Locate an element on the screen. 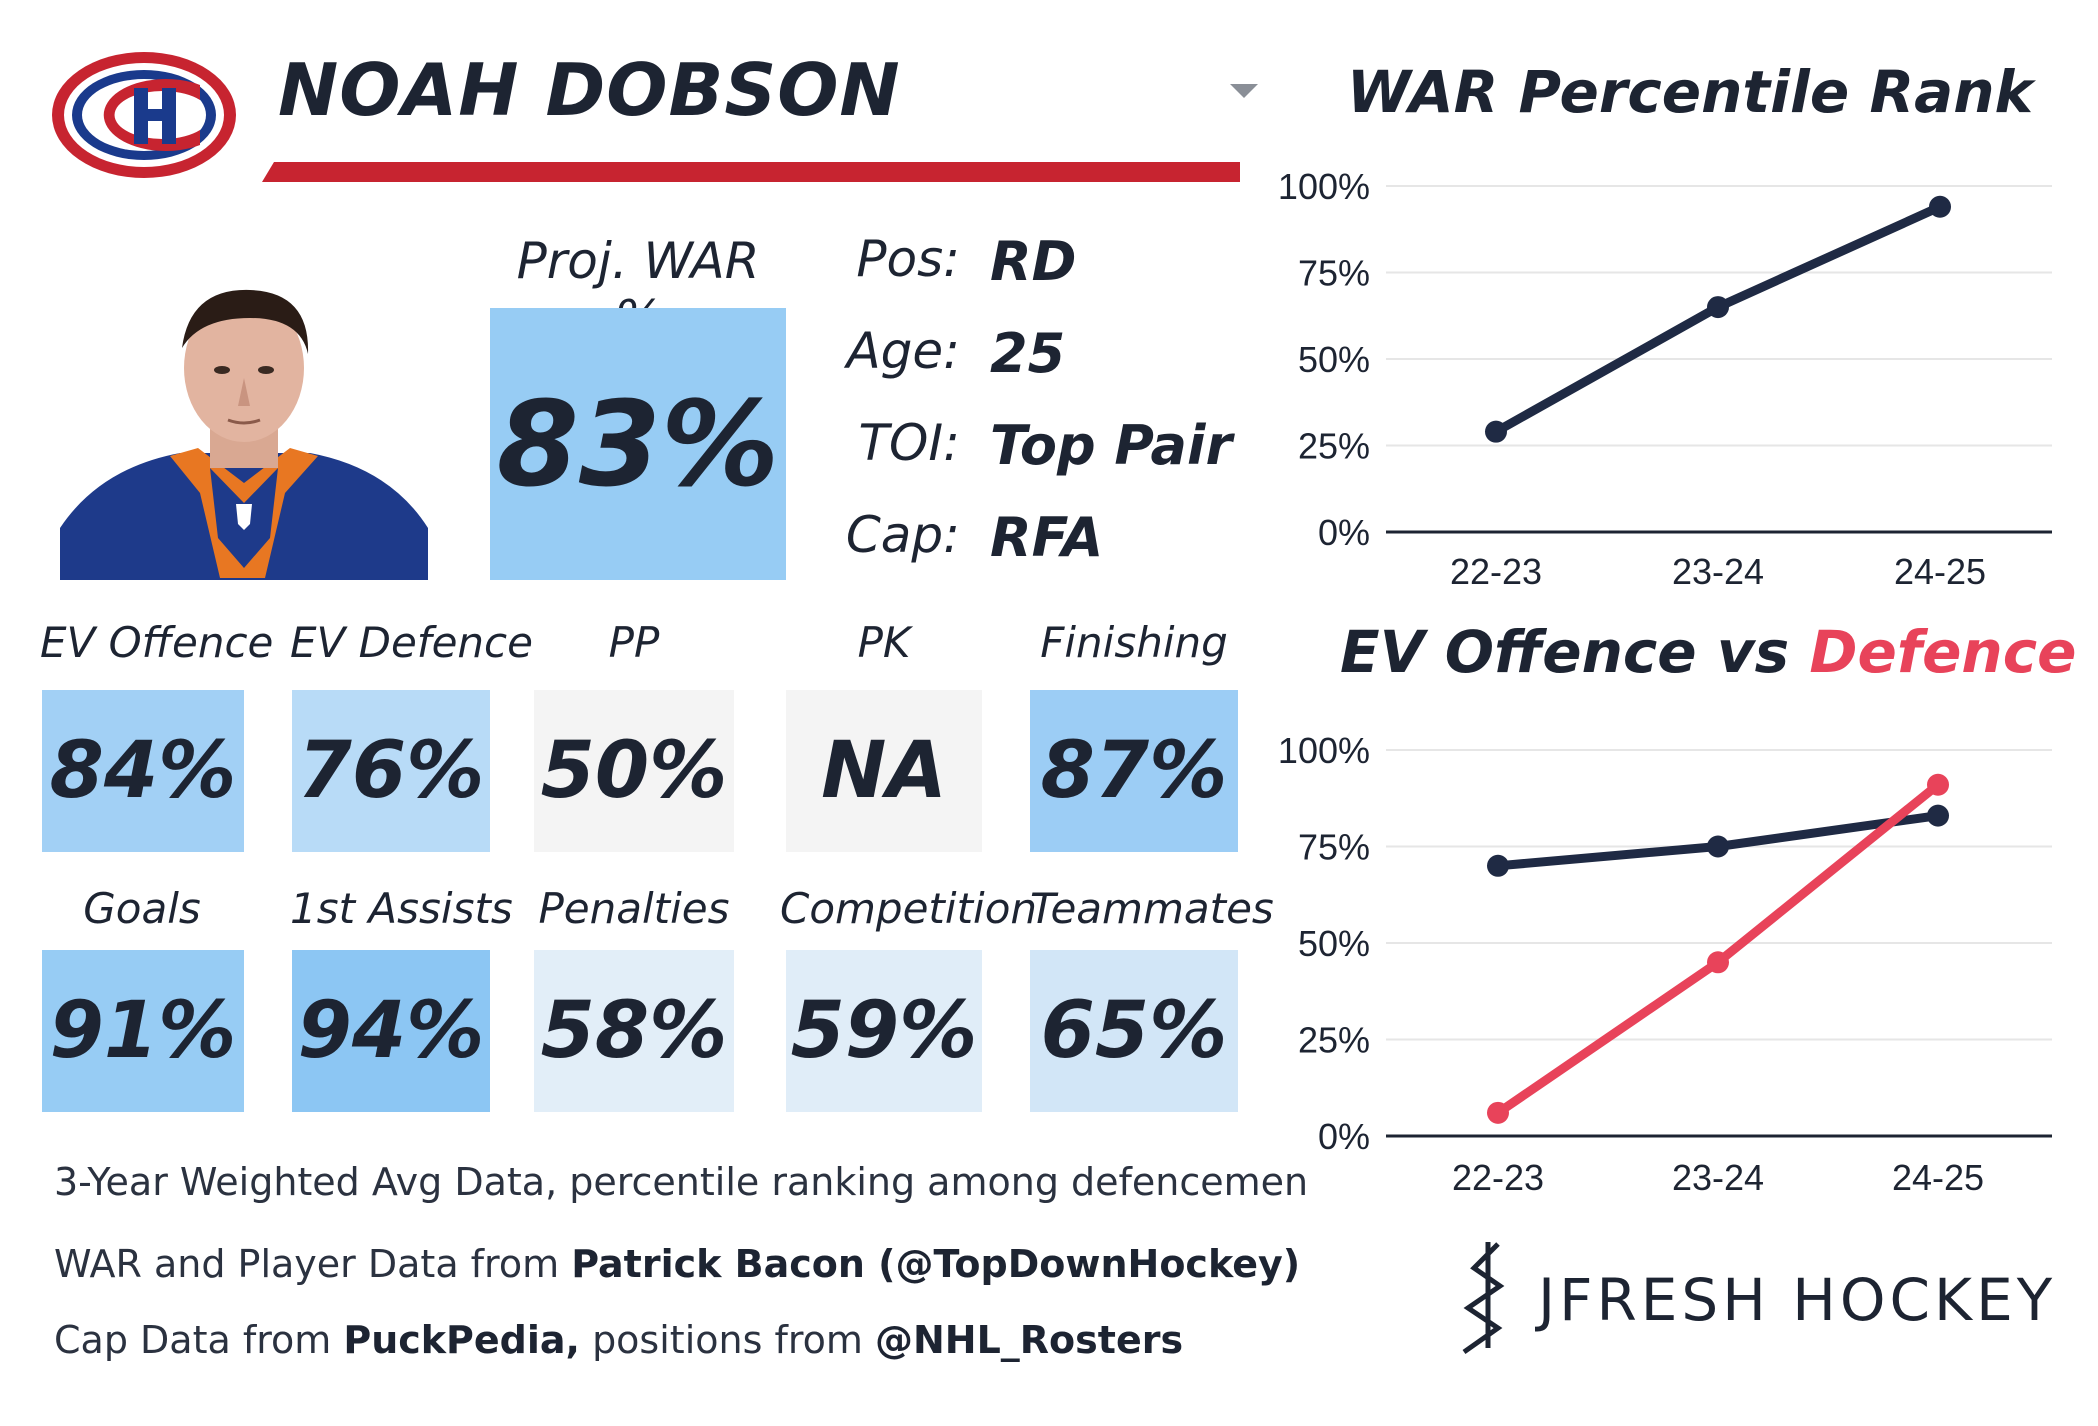  stat-box-teammates: 65% is located at coordinates (1134, 1031).